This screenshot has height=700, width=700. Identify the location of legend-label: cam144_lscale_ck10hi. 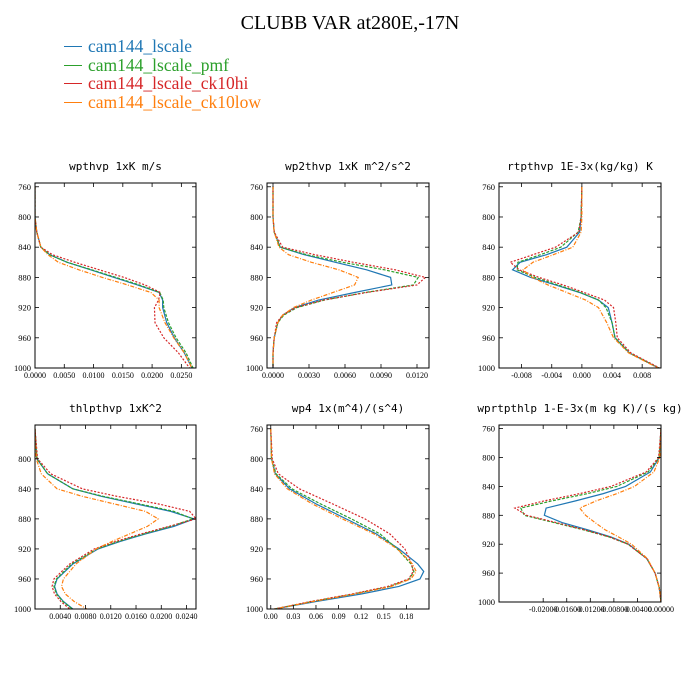
(168, 83).